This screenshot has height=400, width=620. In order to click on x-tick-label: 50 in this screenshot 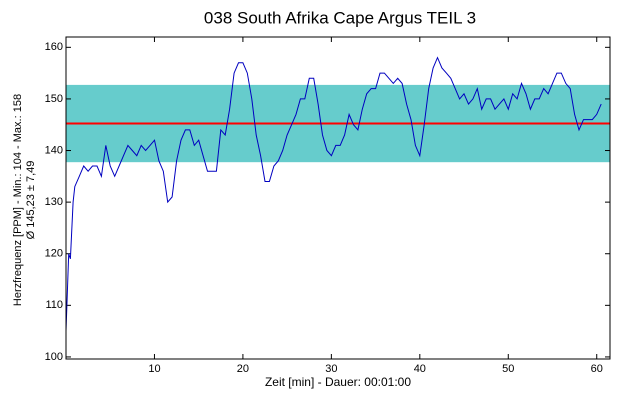, I will do `click(508, 369)`.